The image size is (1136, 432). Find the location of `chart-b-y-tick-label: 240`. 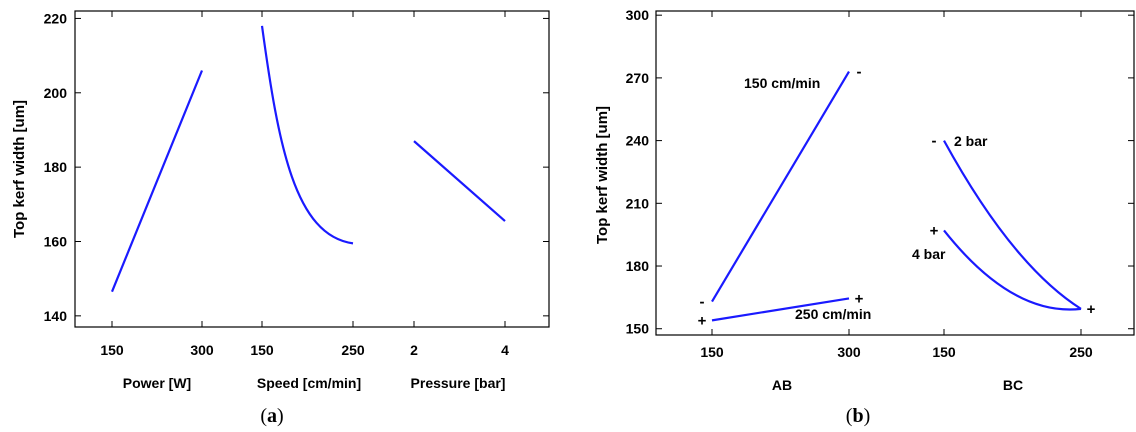

chart-b-y-tick-label: 240 is located at coordinates (638, 141).